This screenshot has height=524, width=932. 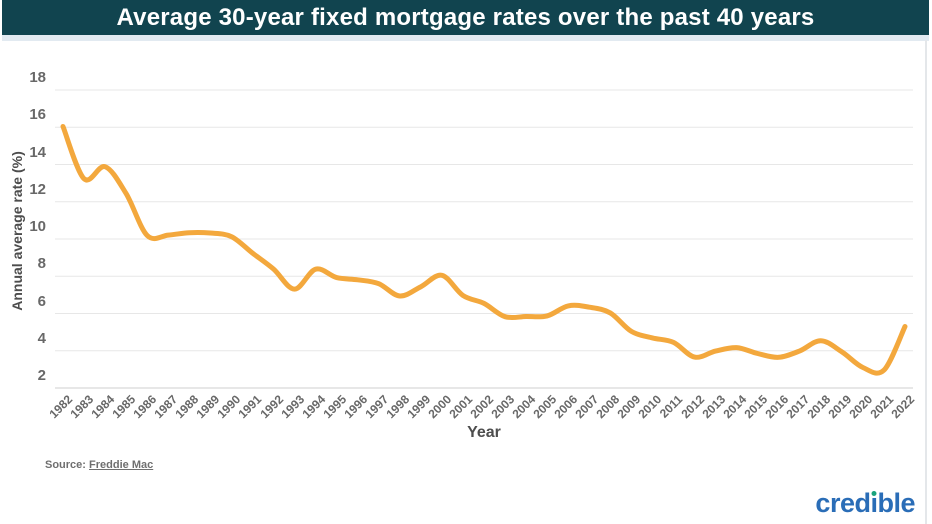 I want to click on x-axis-title: Year, so click(x=484, y=432).